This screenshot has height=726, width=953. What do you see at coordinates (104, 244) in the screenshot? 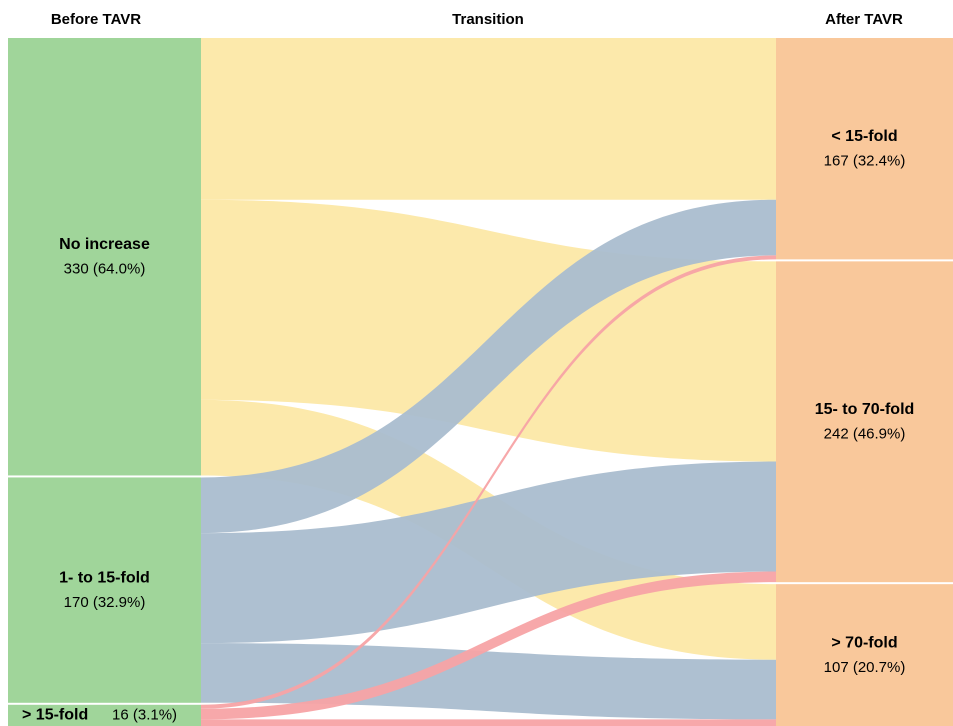
I see `node-name: No increase` at bounding box center [104, 244].